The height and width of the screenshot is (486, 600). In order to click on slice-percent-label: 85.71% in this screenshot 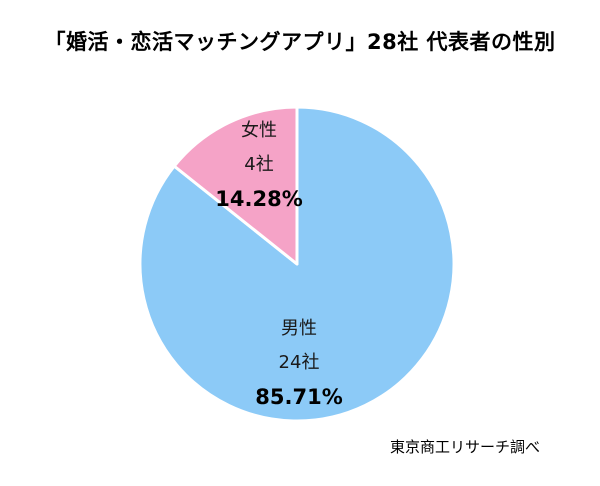, I will do `click(298, 397)`.